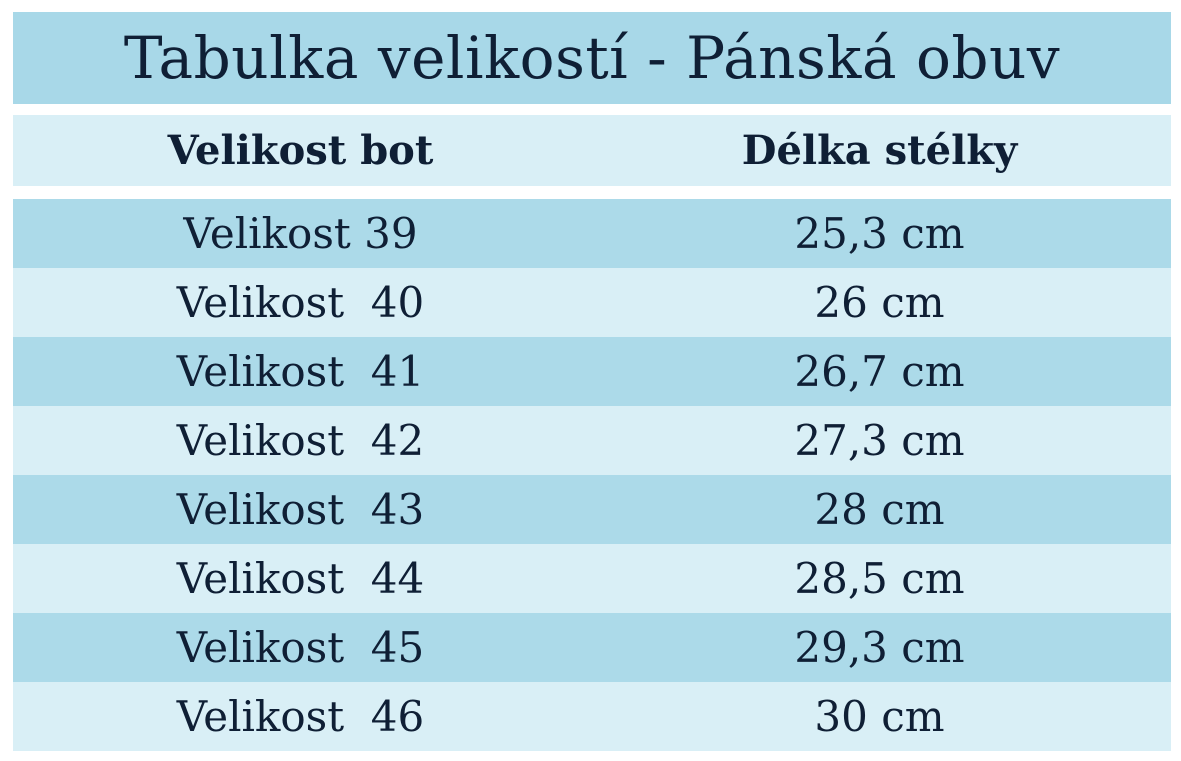 The width and height of the screenshot is (1181, 761). I want to click on table-row: Velikost 43 28 cm, so click(592, 509).